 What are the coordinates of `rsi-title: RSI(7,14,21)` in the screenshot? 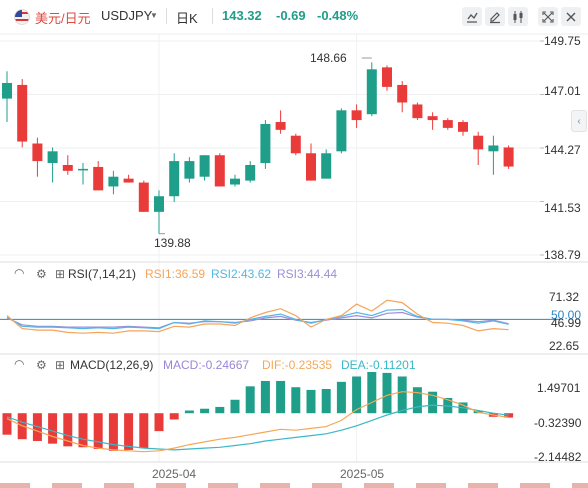 It's located at (102, 274).